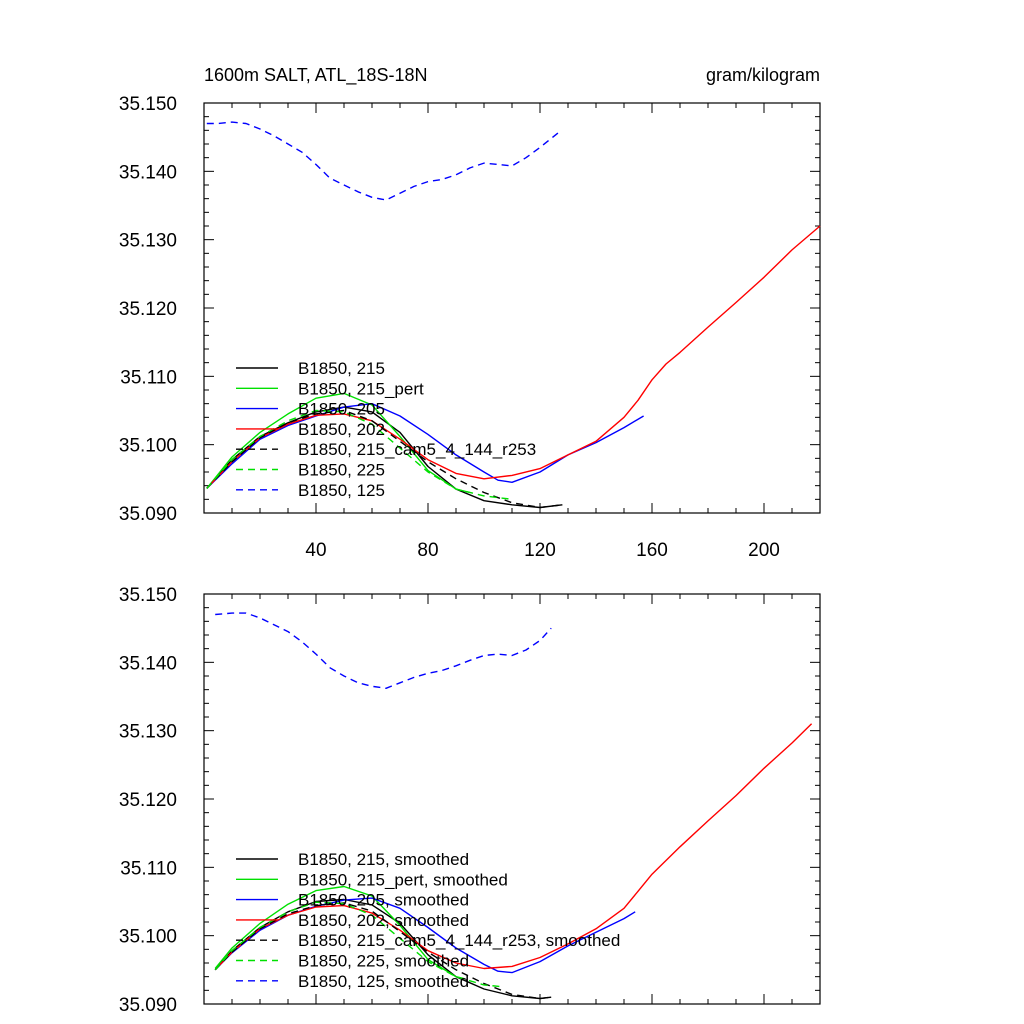 This screenshot has width=1024, height=1024. What do you see at coordinates (427, 550) in the screenshot?
I see `x-tick-label: 80` at bounding box center [427, 550].